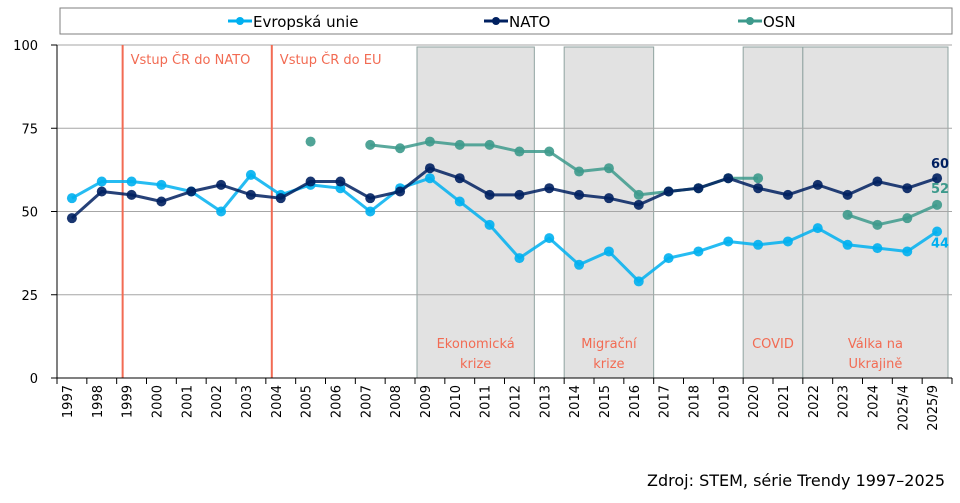 Image resolution: width=960 pixels, height=503 pixels. What do you see at coordinates (873, 401) in the screenshot?
I see `x-tick-label: 2024` at bounding box center [873, 401].